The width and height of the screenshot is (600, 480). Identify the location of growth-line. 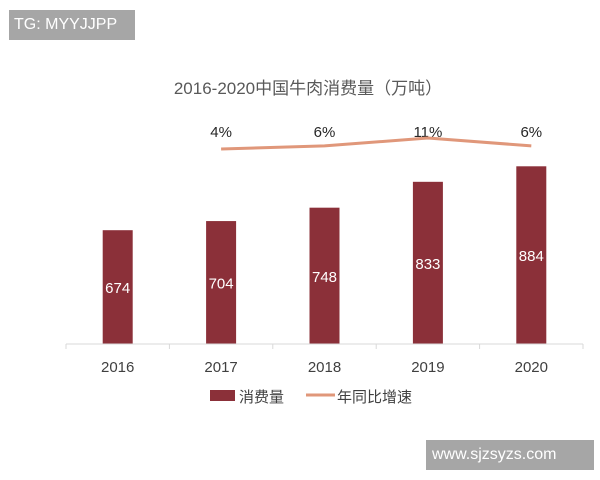
(376, 143).